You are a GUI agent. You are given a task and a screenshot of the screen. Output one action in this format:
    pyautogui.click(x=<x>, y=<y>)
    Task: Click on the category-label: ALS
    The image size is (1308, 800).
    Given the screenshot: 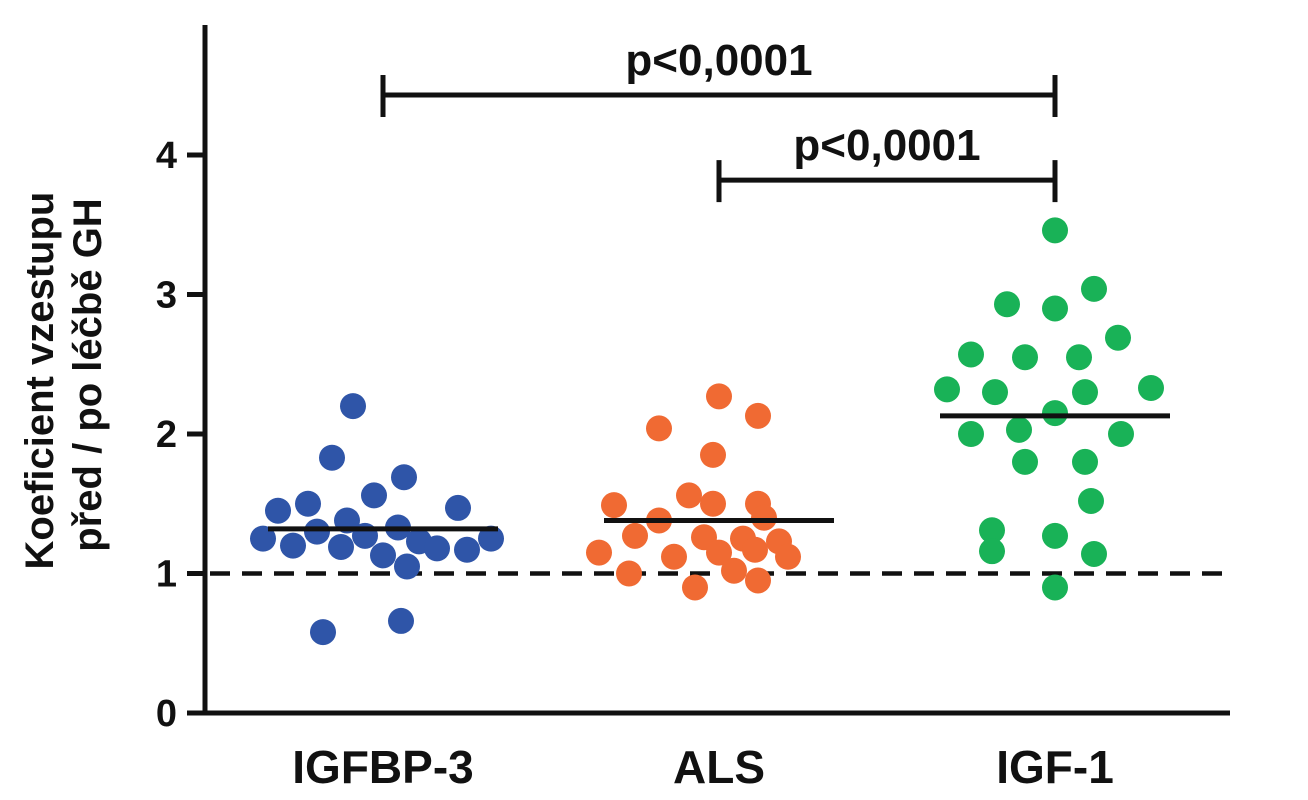 What is the action you would take?
    pyautogui.click(x=719, y=767)
    